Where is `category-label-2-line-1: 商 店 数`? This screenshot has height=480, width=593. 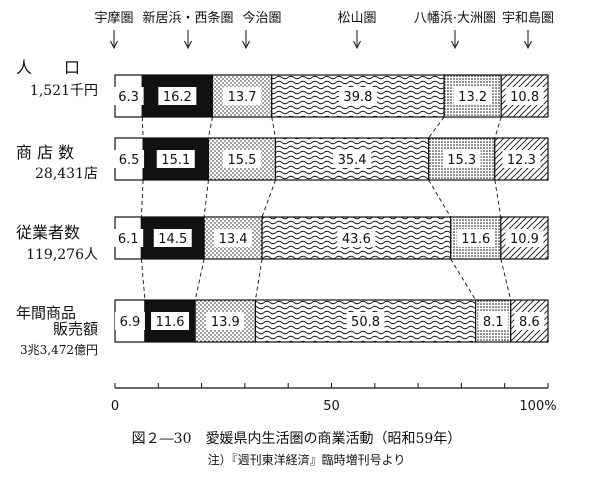 category-label-2-line-1: 商 店 数 is located at coordinates (45, 152).